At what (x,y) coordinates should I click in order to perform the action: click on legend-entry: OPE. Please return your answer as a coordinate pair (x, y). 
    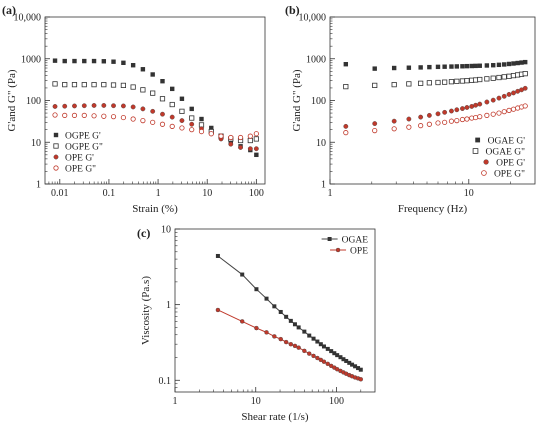
    Looking at the image, I should click on (359, 252).